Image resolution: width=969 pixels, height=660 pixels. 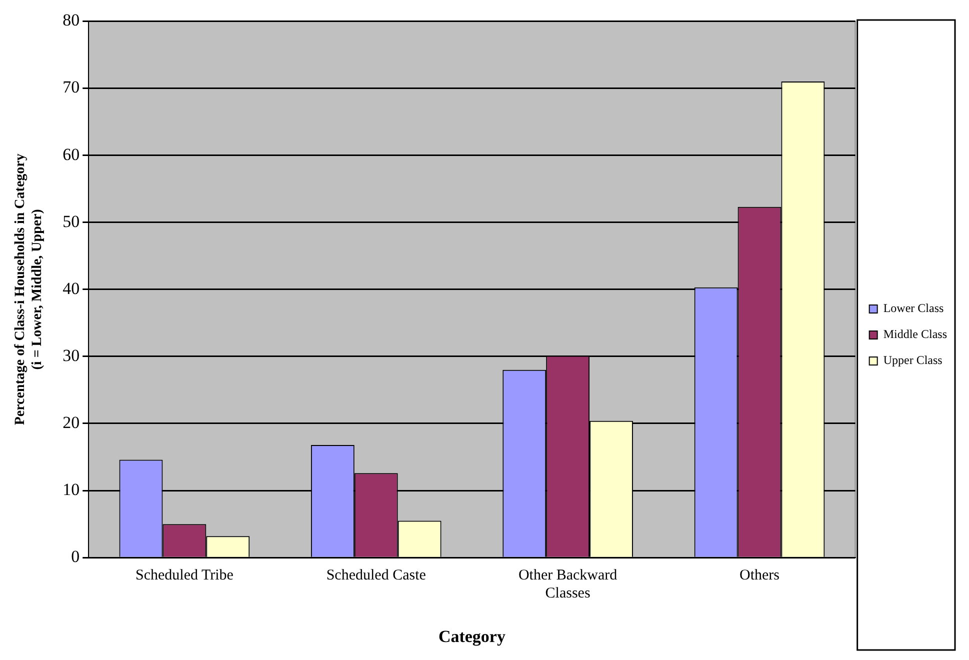 What do you see at coordinates (472, 636) in the screenshot?
I see `x-axis-title: Category` at bounding box center [472, 636].